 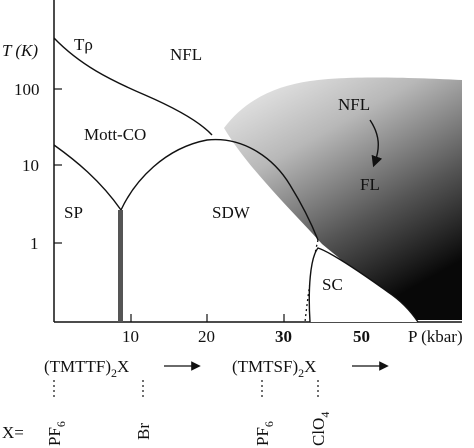 What do you see at coordinates (186, 54) in the screenshot?
I see `nfl-top-label: NFL` at bounding box center [186, 54].